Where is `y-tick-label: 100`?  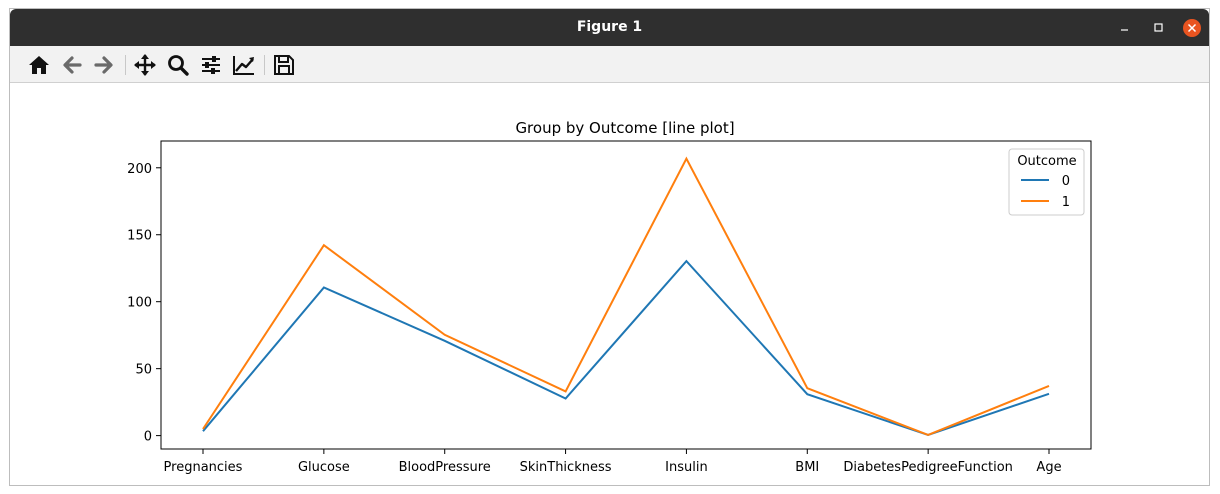 y-tick-label: 100 is located at coordinates (139, 303).